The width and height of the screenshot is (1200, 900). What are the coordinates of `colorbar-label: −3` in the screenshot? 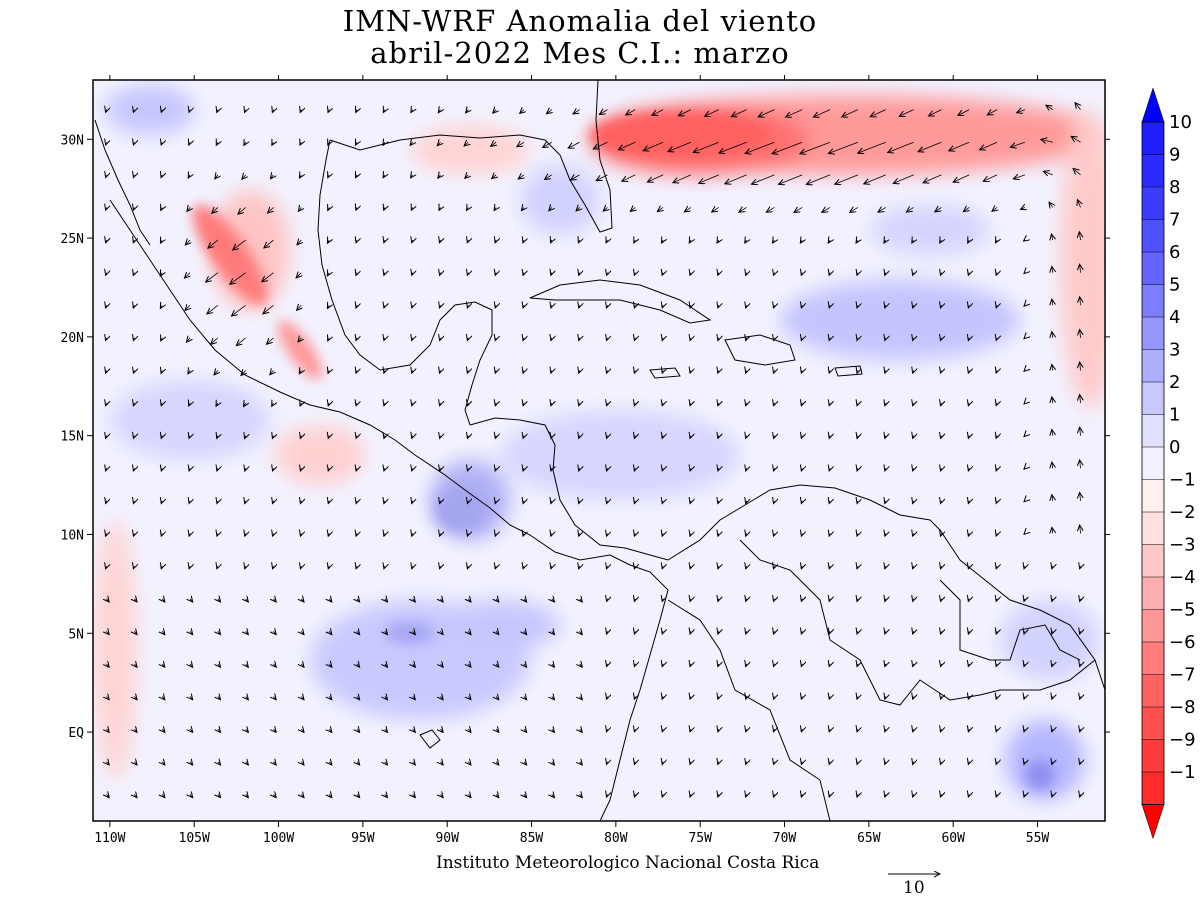 It's located at (1182, 545).